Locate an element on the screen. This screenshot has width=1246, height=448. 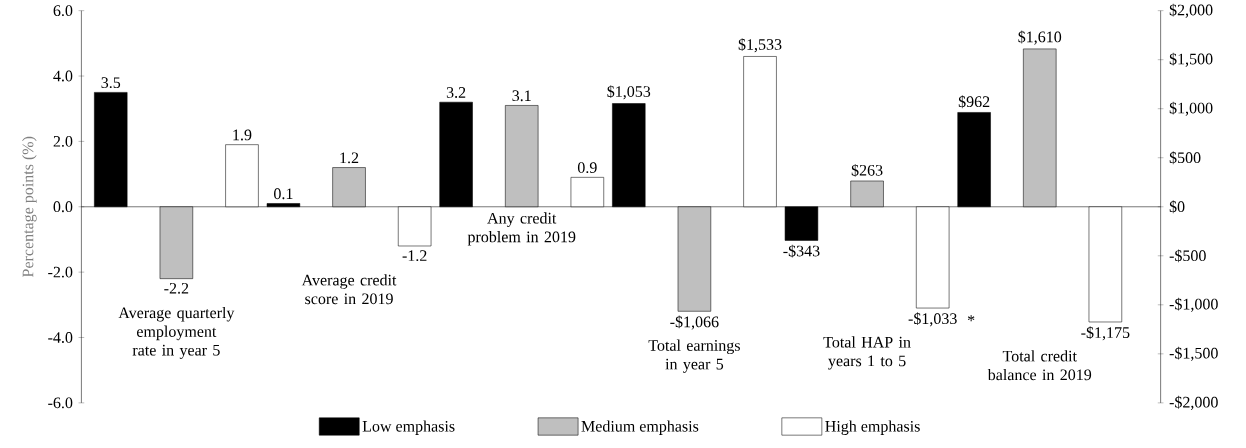
y2-tick-label: -$2,000 is located at coordinates (1193, 402).